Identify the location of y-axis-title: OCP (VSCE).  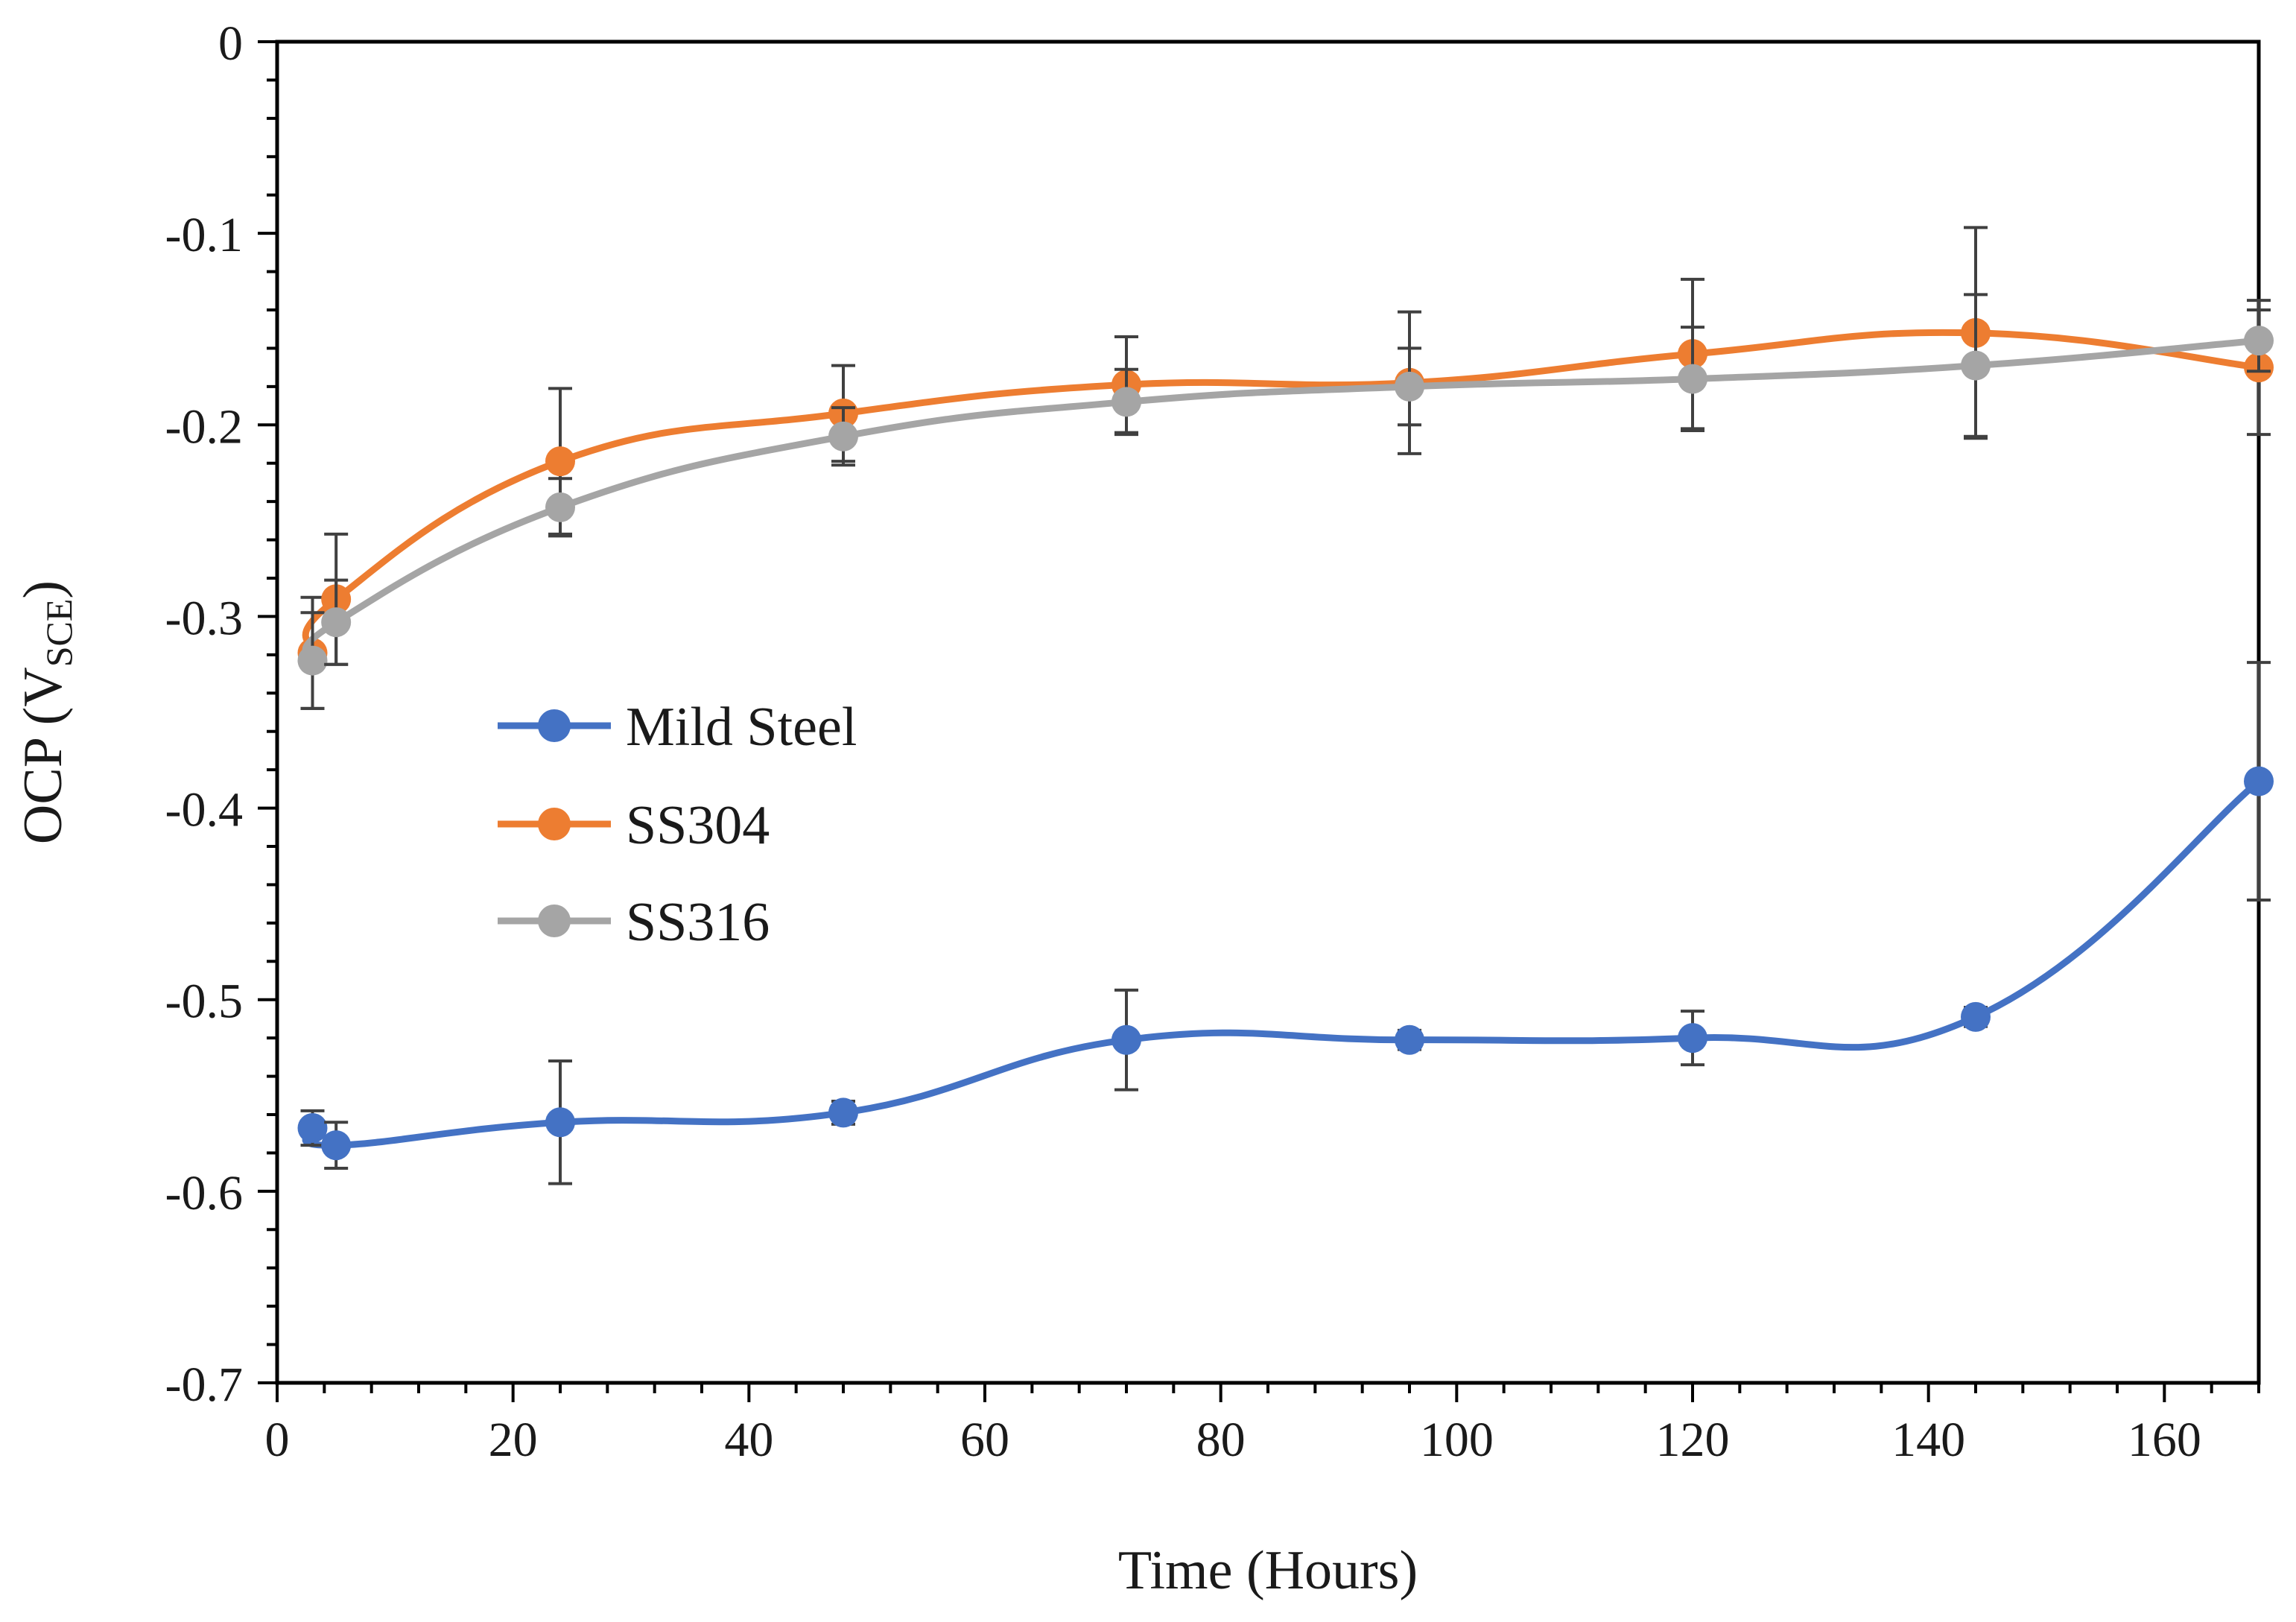
(46, 712).